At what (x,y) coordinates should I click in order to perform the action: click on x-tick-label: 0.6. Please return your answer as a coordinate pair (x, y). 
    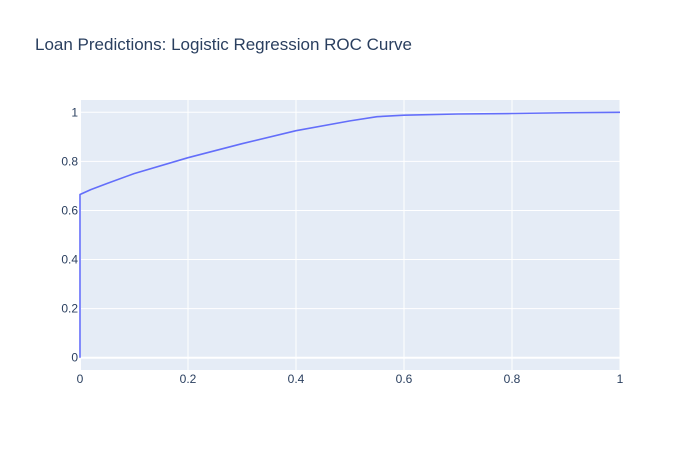
    Looking at the image, I should click on (404, 379).